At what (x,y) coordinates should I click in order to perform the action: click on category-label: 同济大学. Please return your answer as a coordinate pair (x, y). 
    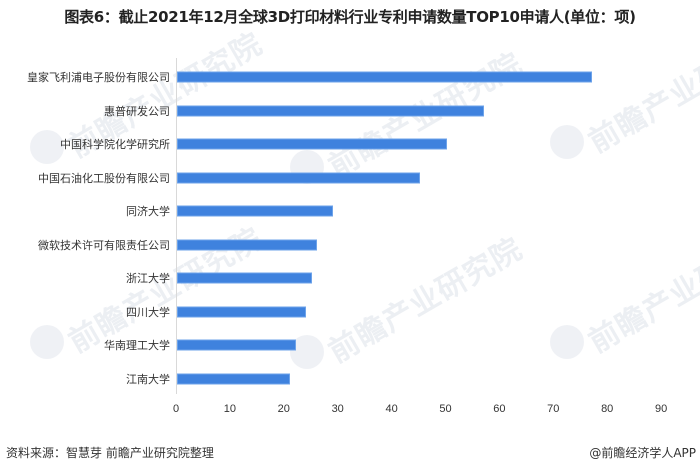
    Looking at the image, I should click on (148, 211).